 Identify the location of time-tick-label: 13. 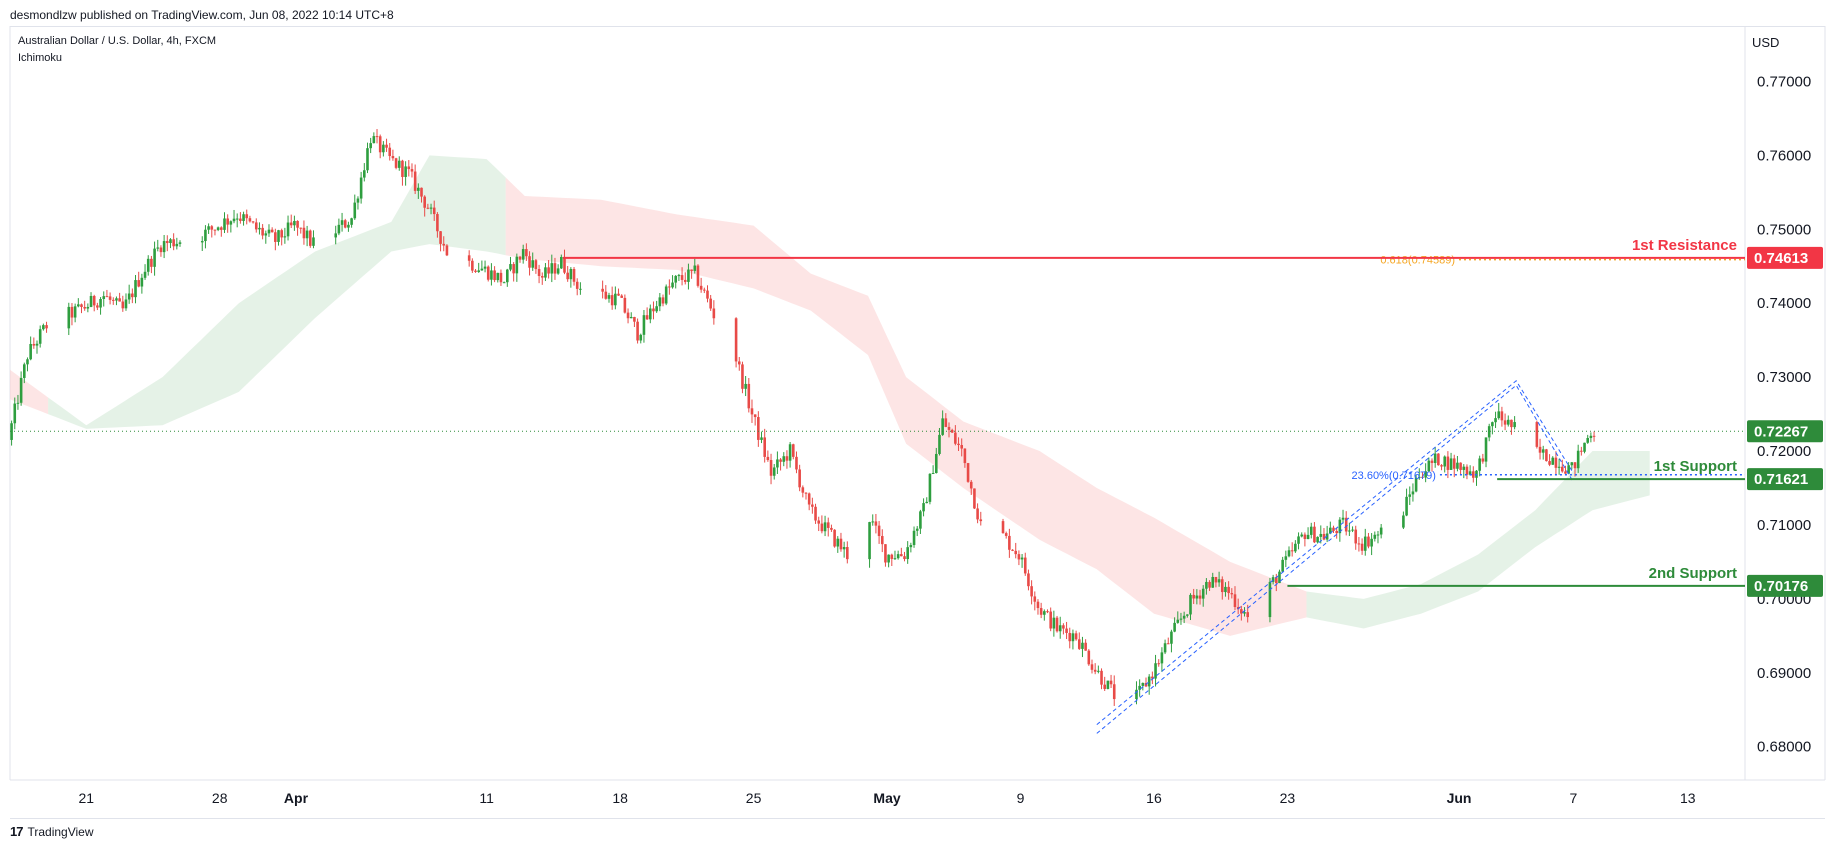
(1688, 798).